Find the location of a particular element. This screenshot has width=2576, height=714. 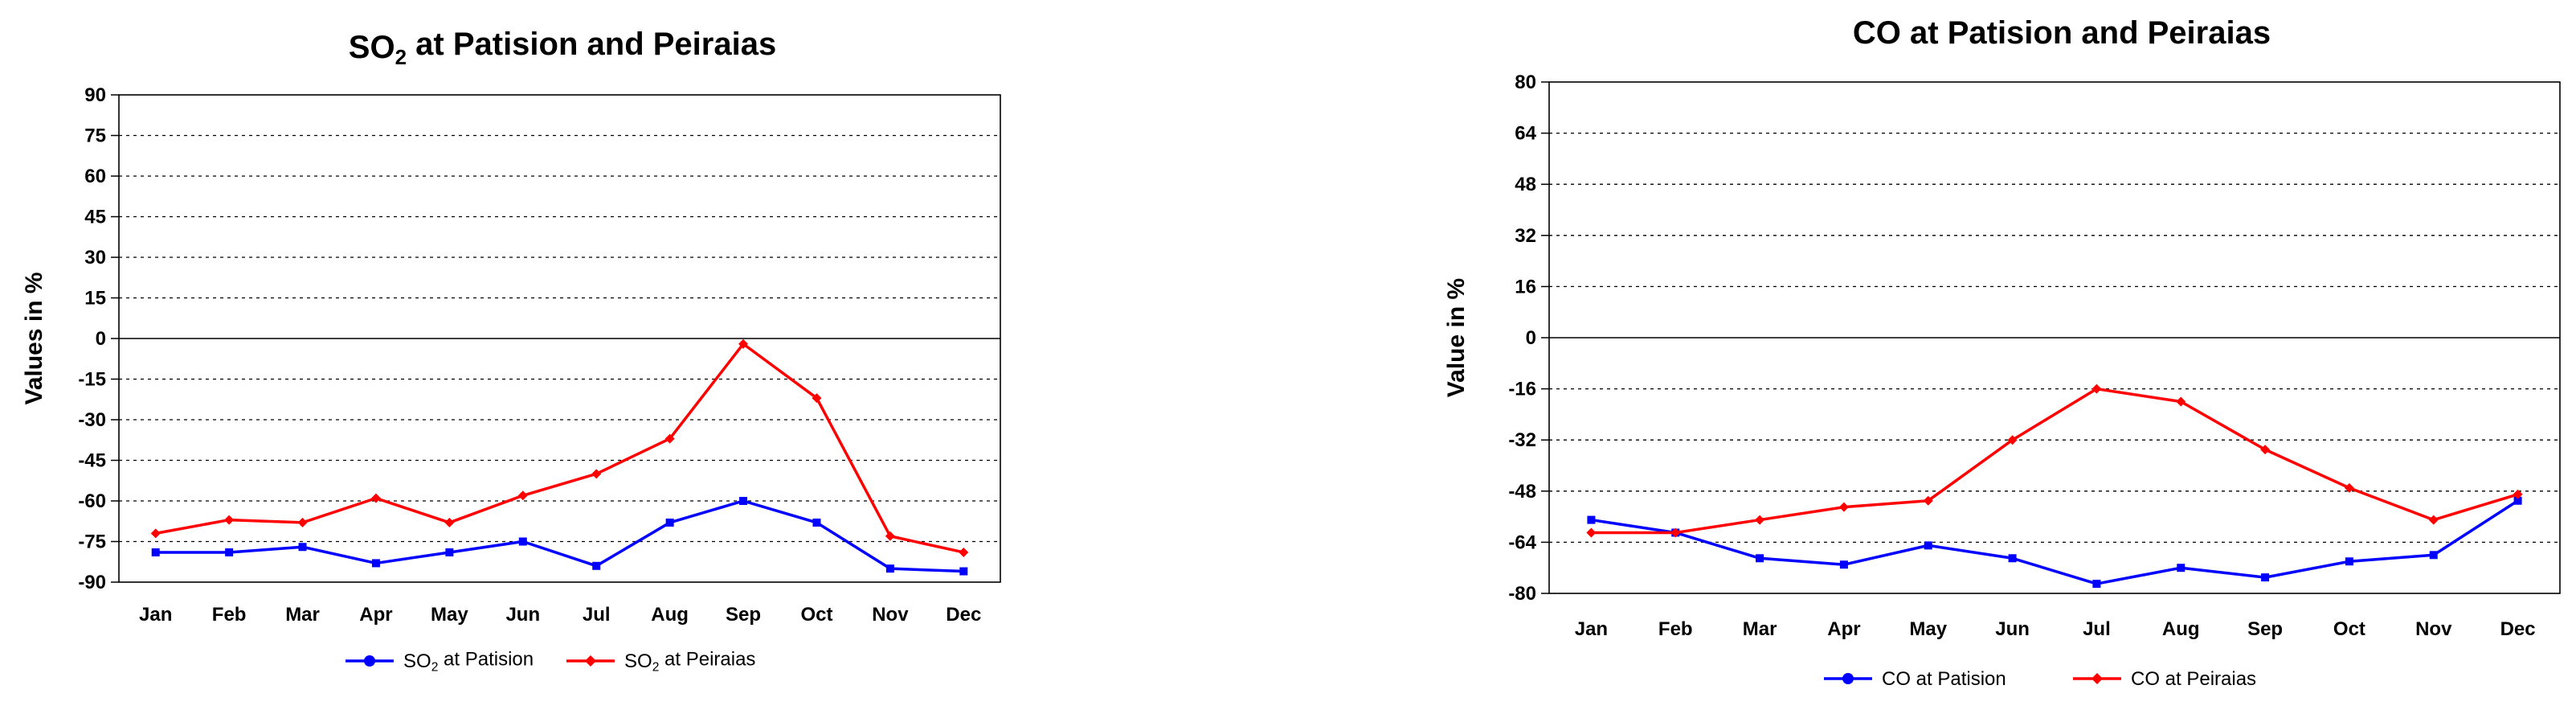

y-tick-label: -32 is located at coordinates (1522, 440).